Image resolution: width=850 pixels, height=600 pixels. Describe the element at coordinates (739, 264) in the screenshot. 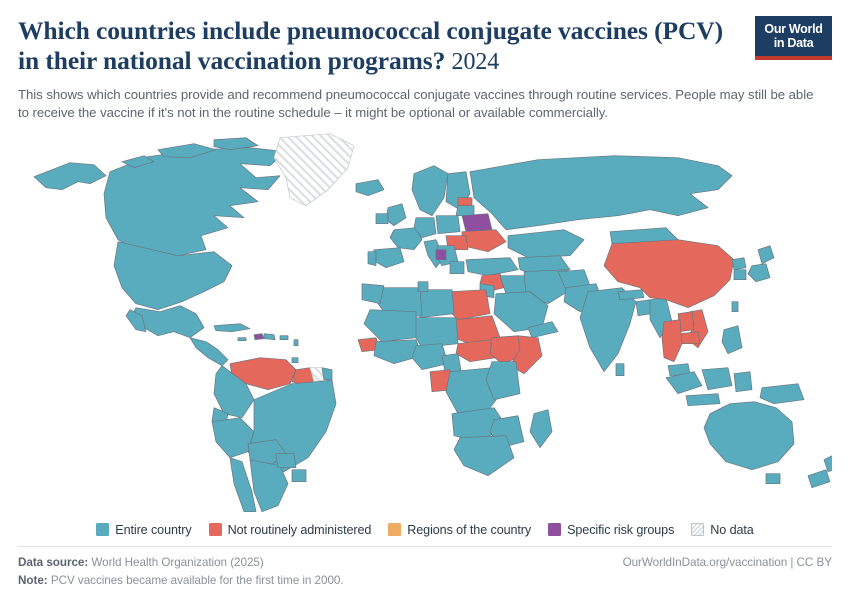

I see `country-north-korea` at that location.